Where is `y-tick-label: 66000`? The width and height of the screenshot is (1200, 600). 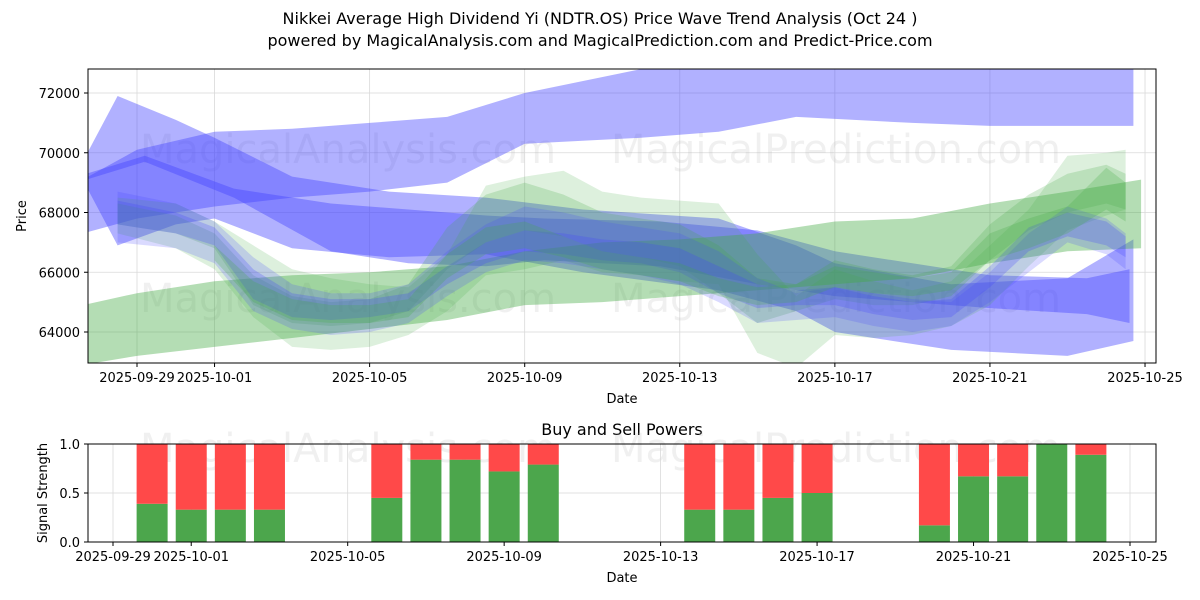 y-tick-label: 66000 is located at coordinates (59, 273).